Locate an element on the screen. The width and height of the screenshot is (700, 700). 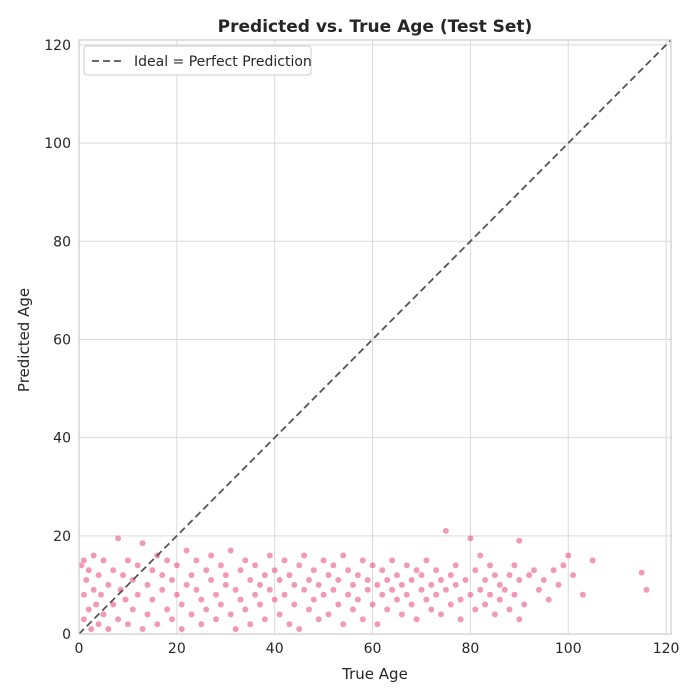
x-tick-label: 80 is located at coordinates (470, 649).